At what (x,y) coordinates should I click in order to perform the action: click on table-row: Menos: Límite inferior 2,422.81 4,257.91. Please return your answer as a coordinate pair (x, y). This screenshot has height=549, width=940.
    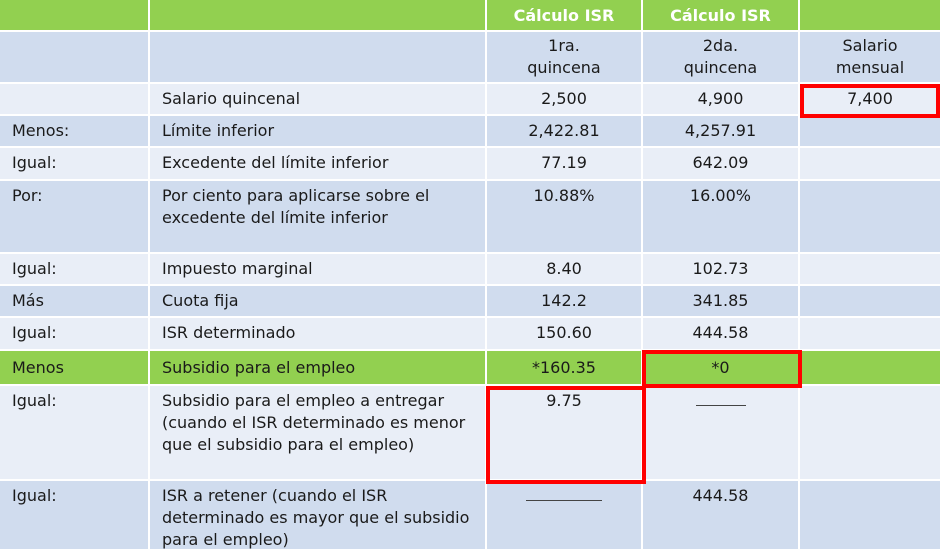
    Looking at the image, I should click on (470, 132).